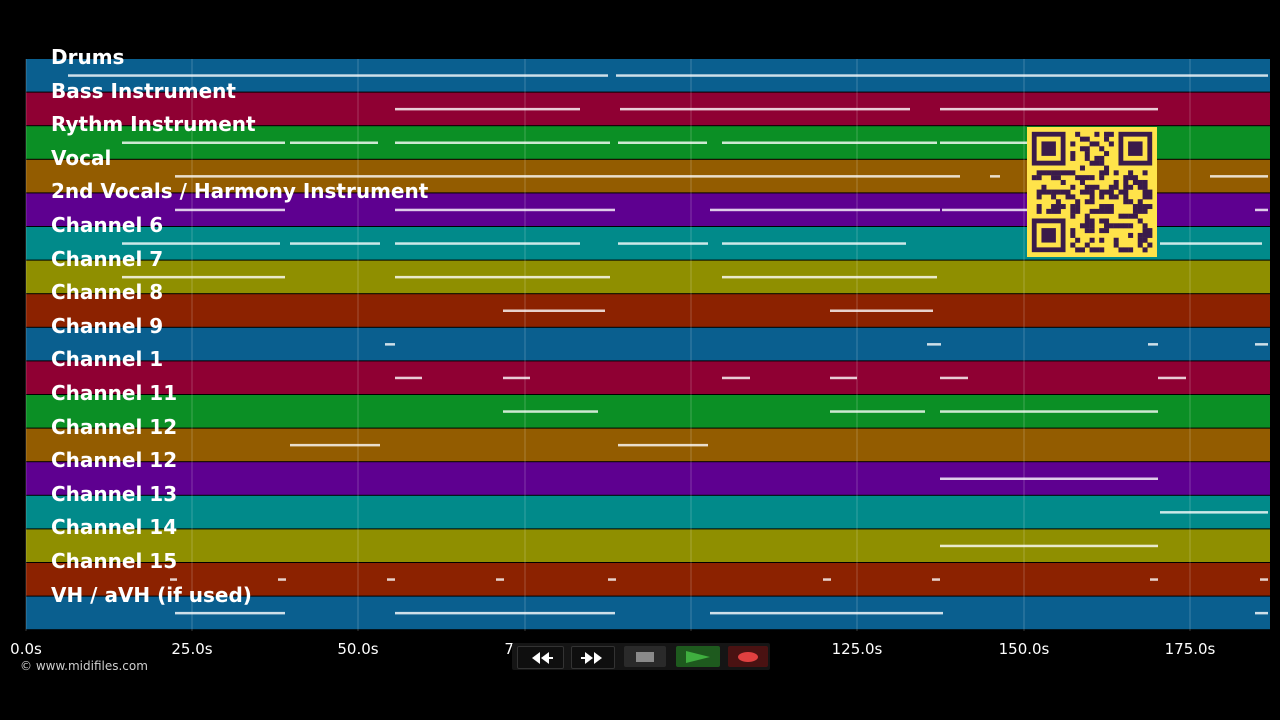  What do you see at coordinates (1092, 192) in the screenshot?
I see `qr-code-icon` at bounding box center [1092, 192].